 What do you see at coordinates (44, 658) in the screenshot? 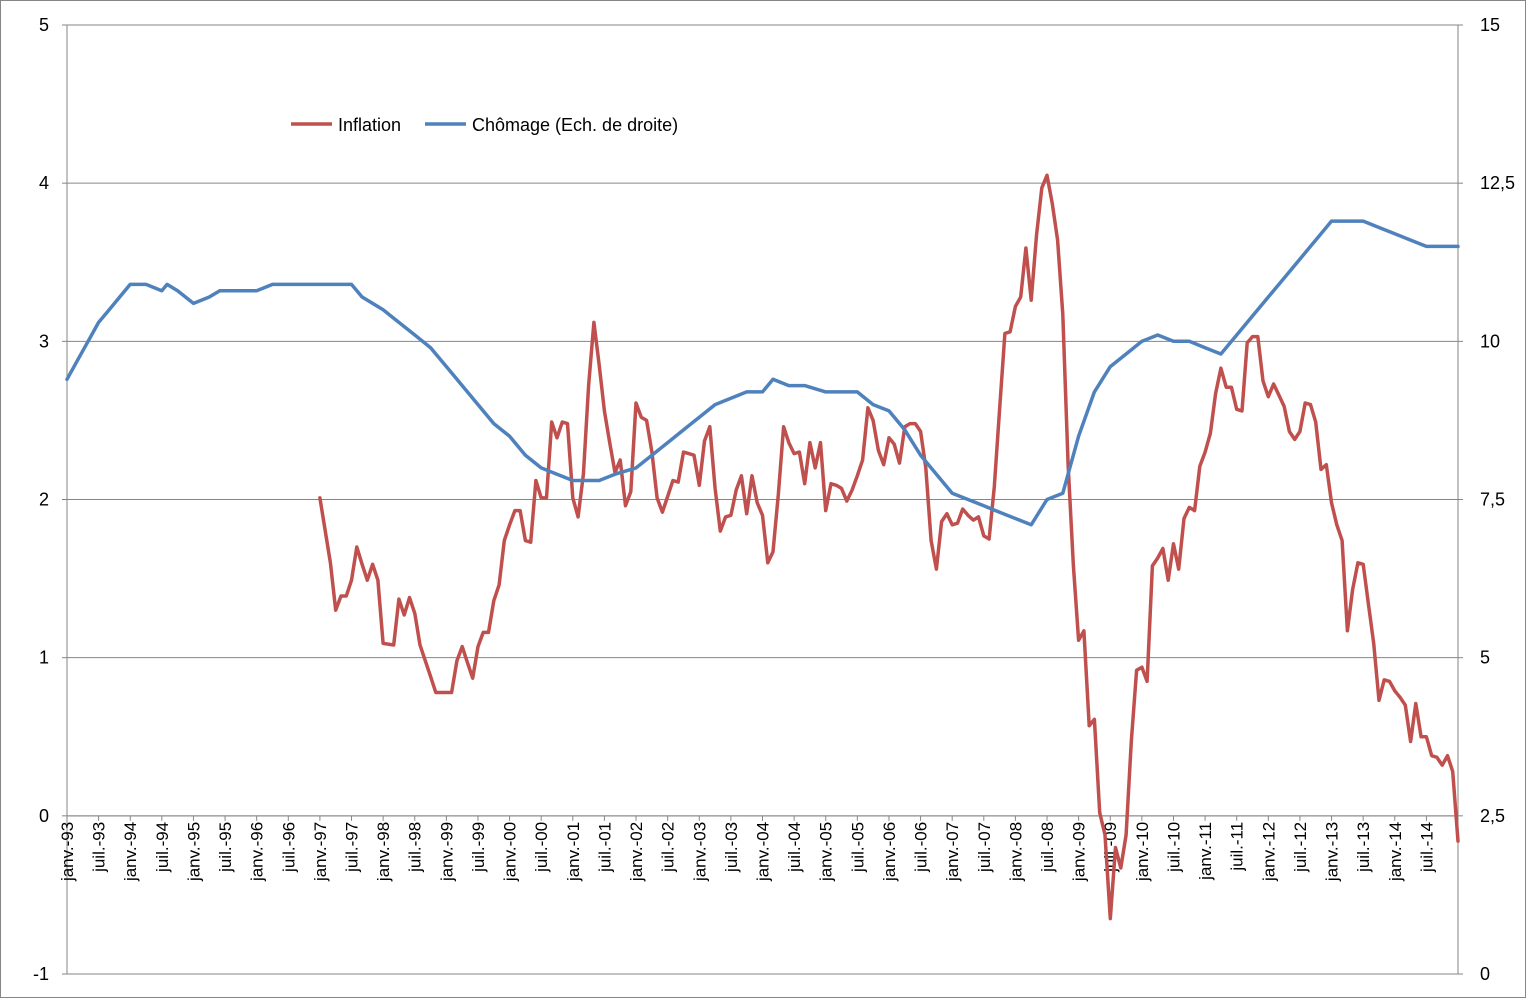
I see `left-tick-label: 1` at bounding box center [44, 658].